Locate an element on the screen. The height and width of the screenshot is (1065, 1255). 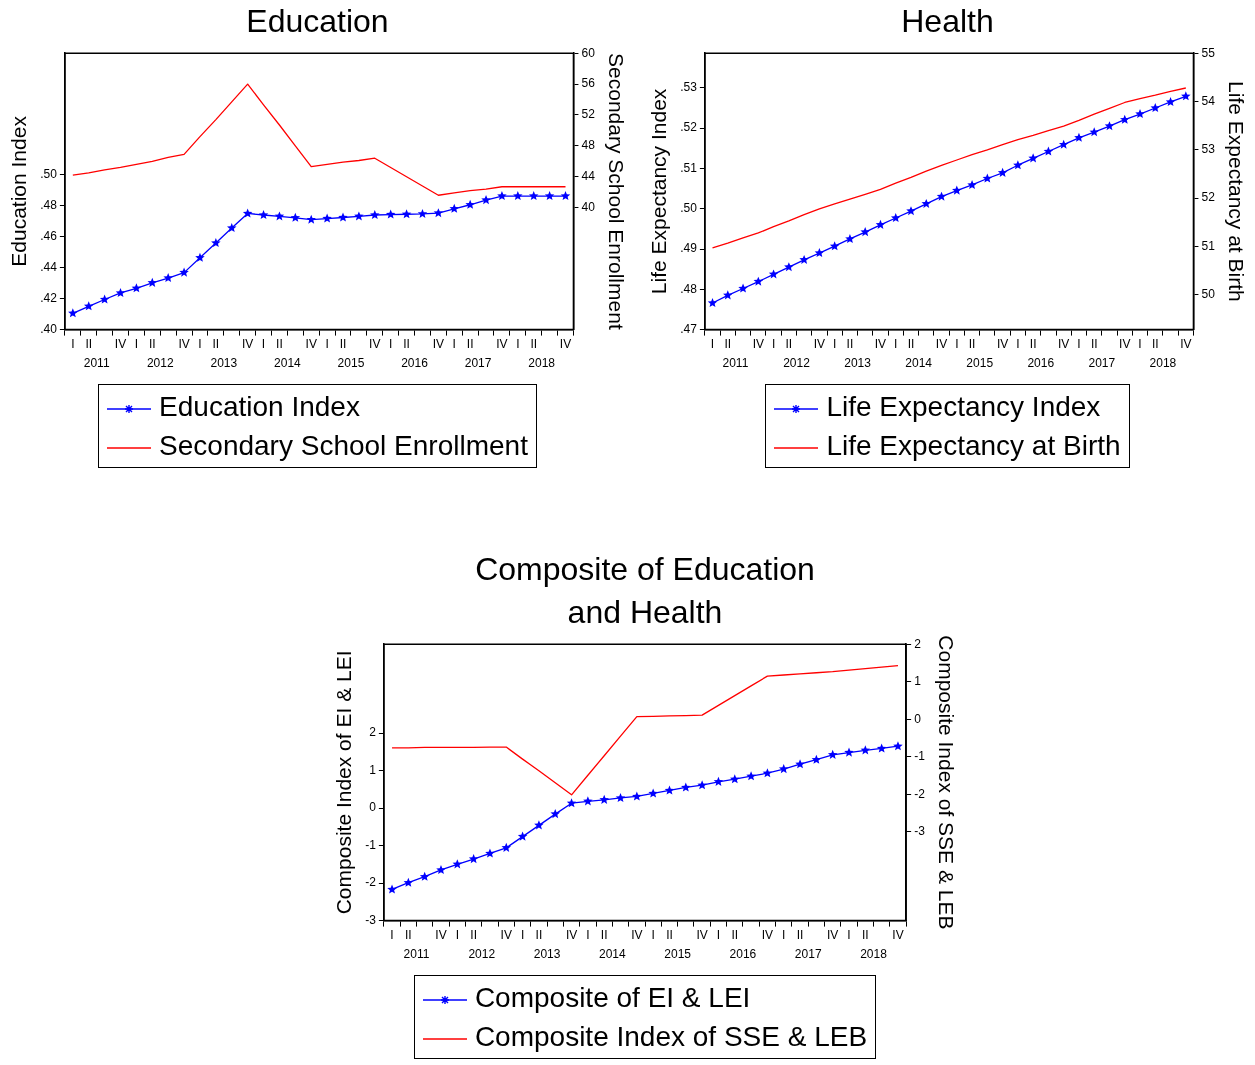
y-tick-label: .42 is located at coordinates (49, 297).